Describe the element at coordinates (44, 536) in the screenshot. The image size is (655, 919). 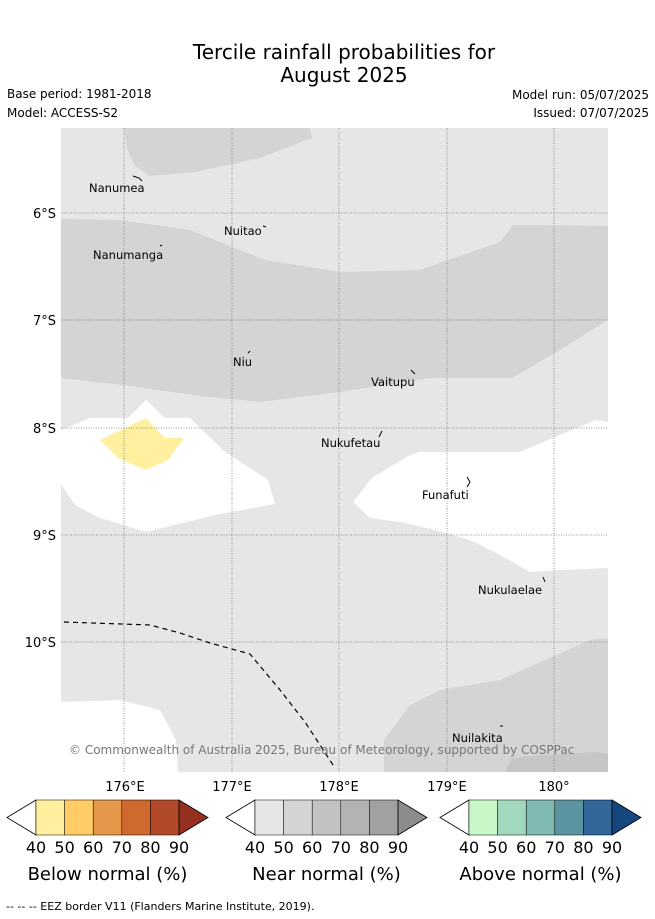
I see `lat-label-9s: 9°S` at that location.